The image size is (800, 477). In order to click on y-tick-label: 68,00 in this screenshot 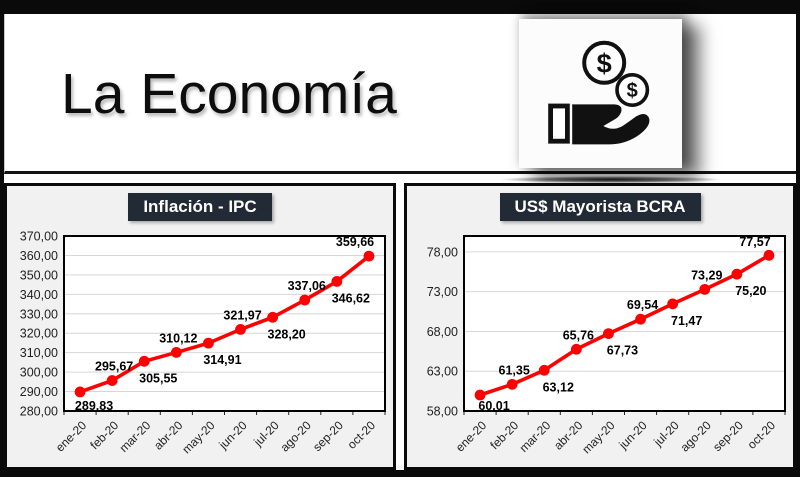, I will do `click(442, 332)`.